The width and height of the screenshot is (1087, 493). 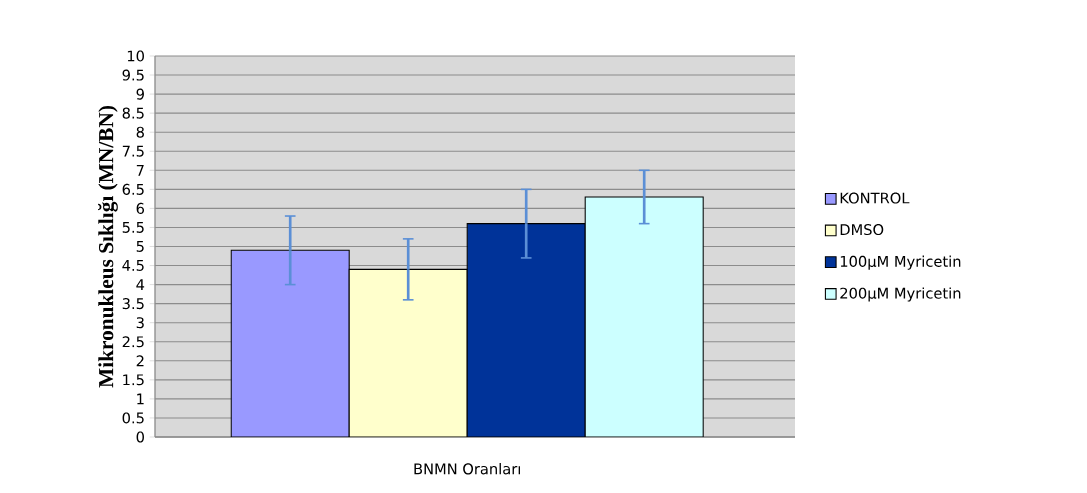 What do you see at coordinates (140, 399) in the screenshot?
I see `y-tick-label: 1` at bounding box center [140, 399].